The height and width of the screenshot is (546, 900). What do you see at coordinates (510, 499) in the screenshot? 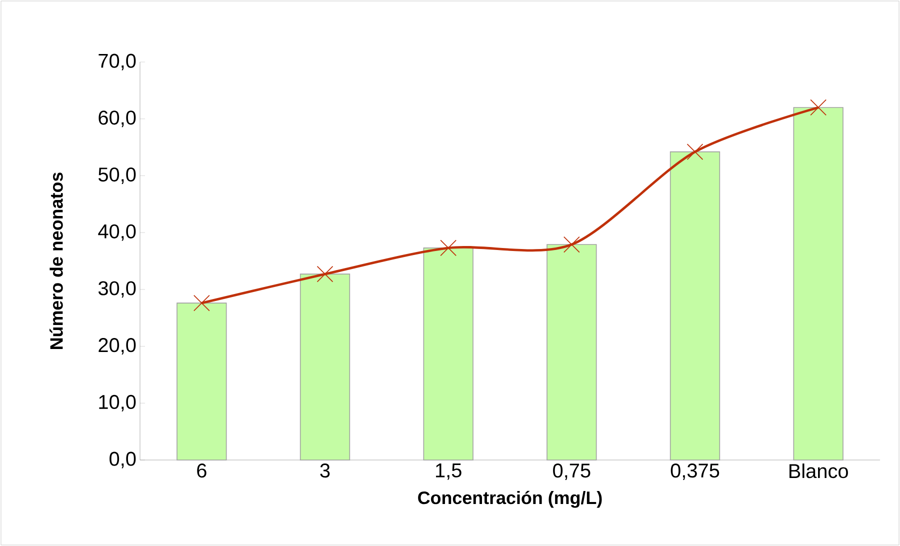
I see `x-axis-title: Concentración (mg/L)` at bounding box center [510, 499].